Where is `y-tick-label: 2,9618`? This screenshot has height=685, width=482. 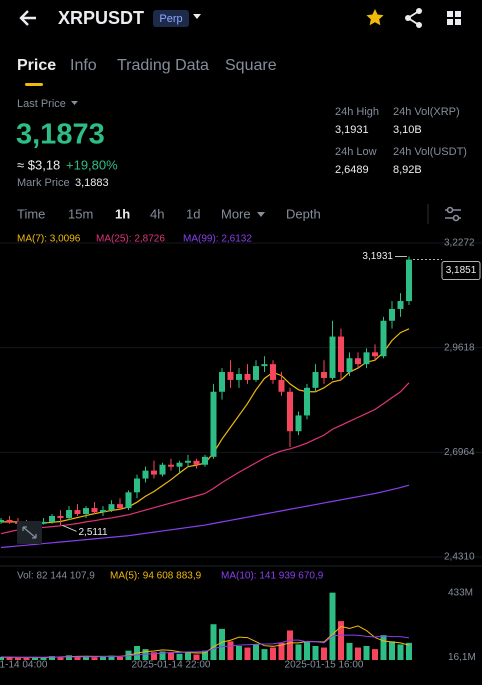 y-tick-label: 2,9618 is located at coordinates (459, 347).